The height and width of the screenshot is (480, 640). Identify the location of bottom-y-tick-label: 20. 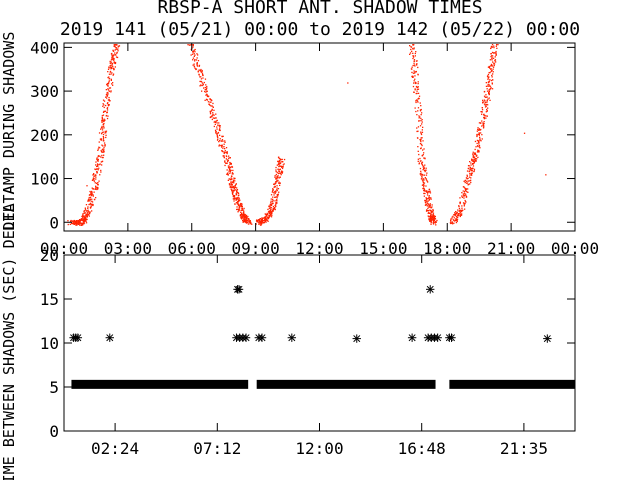
(49, 255).